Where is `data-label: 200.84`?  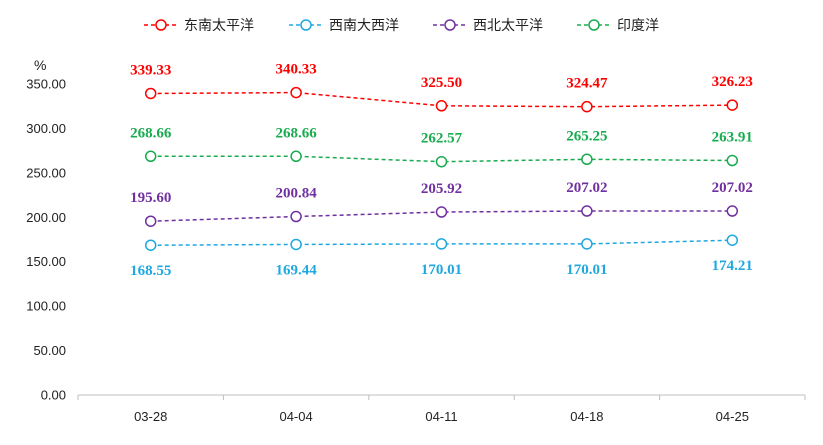 data-label: 200.84 is located at coordinates (296, 194).